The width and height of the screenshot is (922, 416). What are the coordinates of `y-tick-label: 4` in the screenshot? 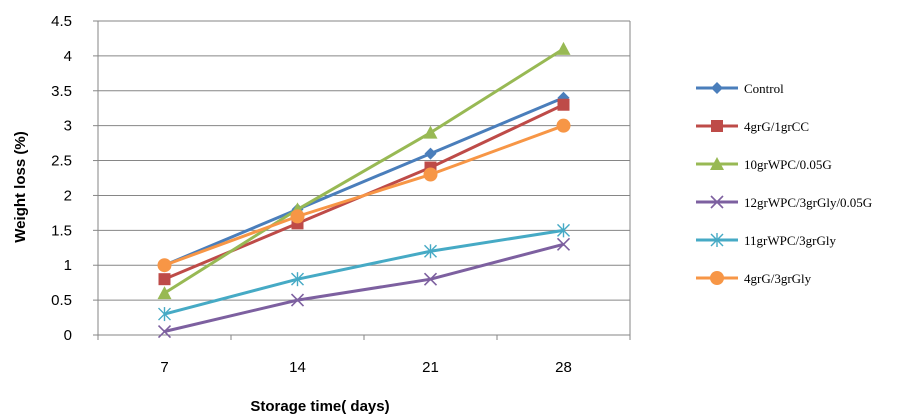 It's located at (68, 56).